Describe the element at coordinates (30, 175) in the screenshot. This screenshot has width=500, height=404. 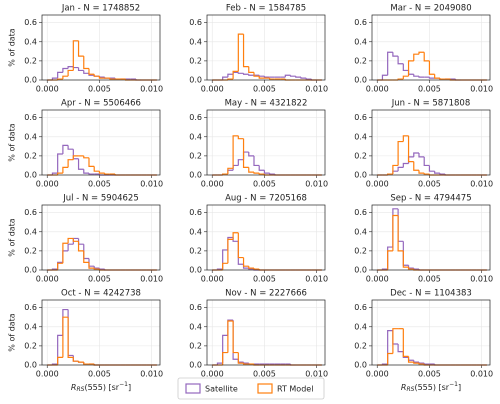
I see `y-tick-label: 0.0` at that location.